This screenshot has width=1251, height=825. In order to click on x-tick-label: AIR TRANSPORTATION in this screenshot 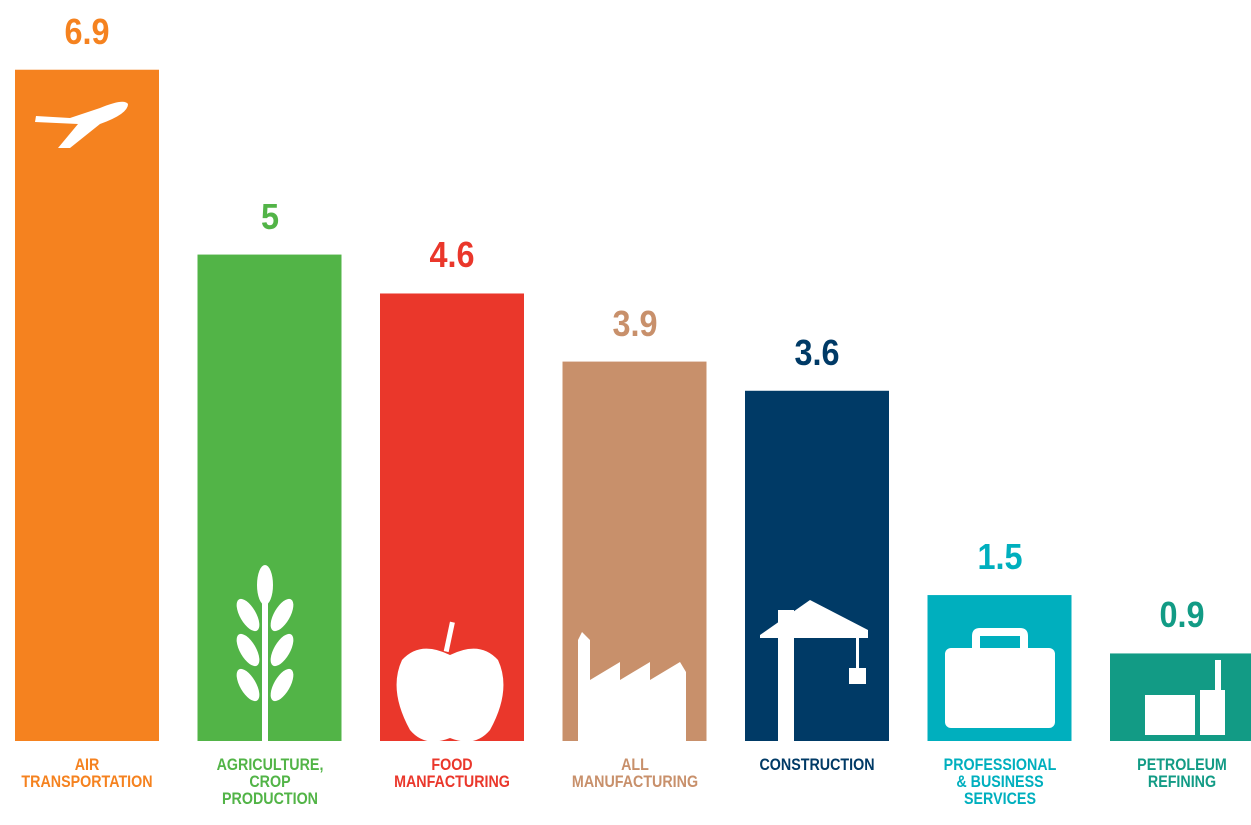, I will do `click(87, 773)`.